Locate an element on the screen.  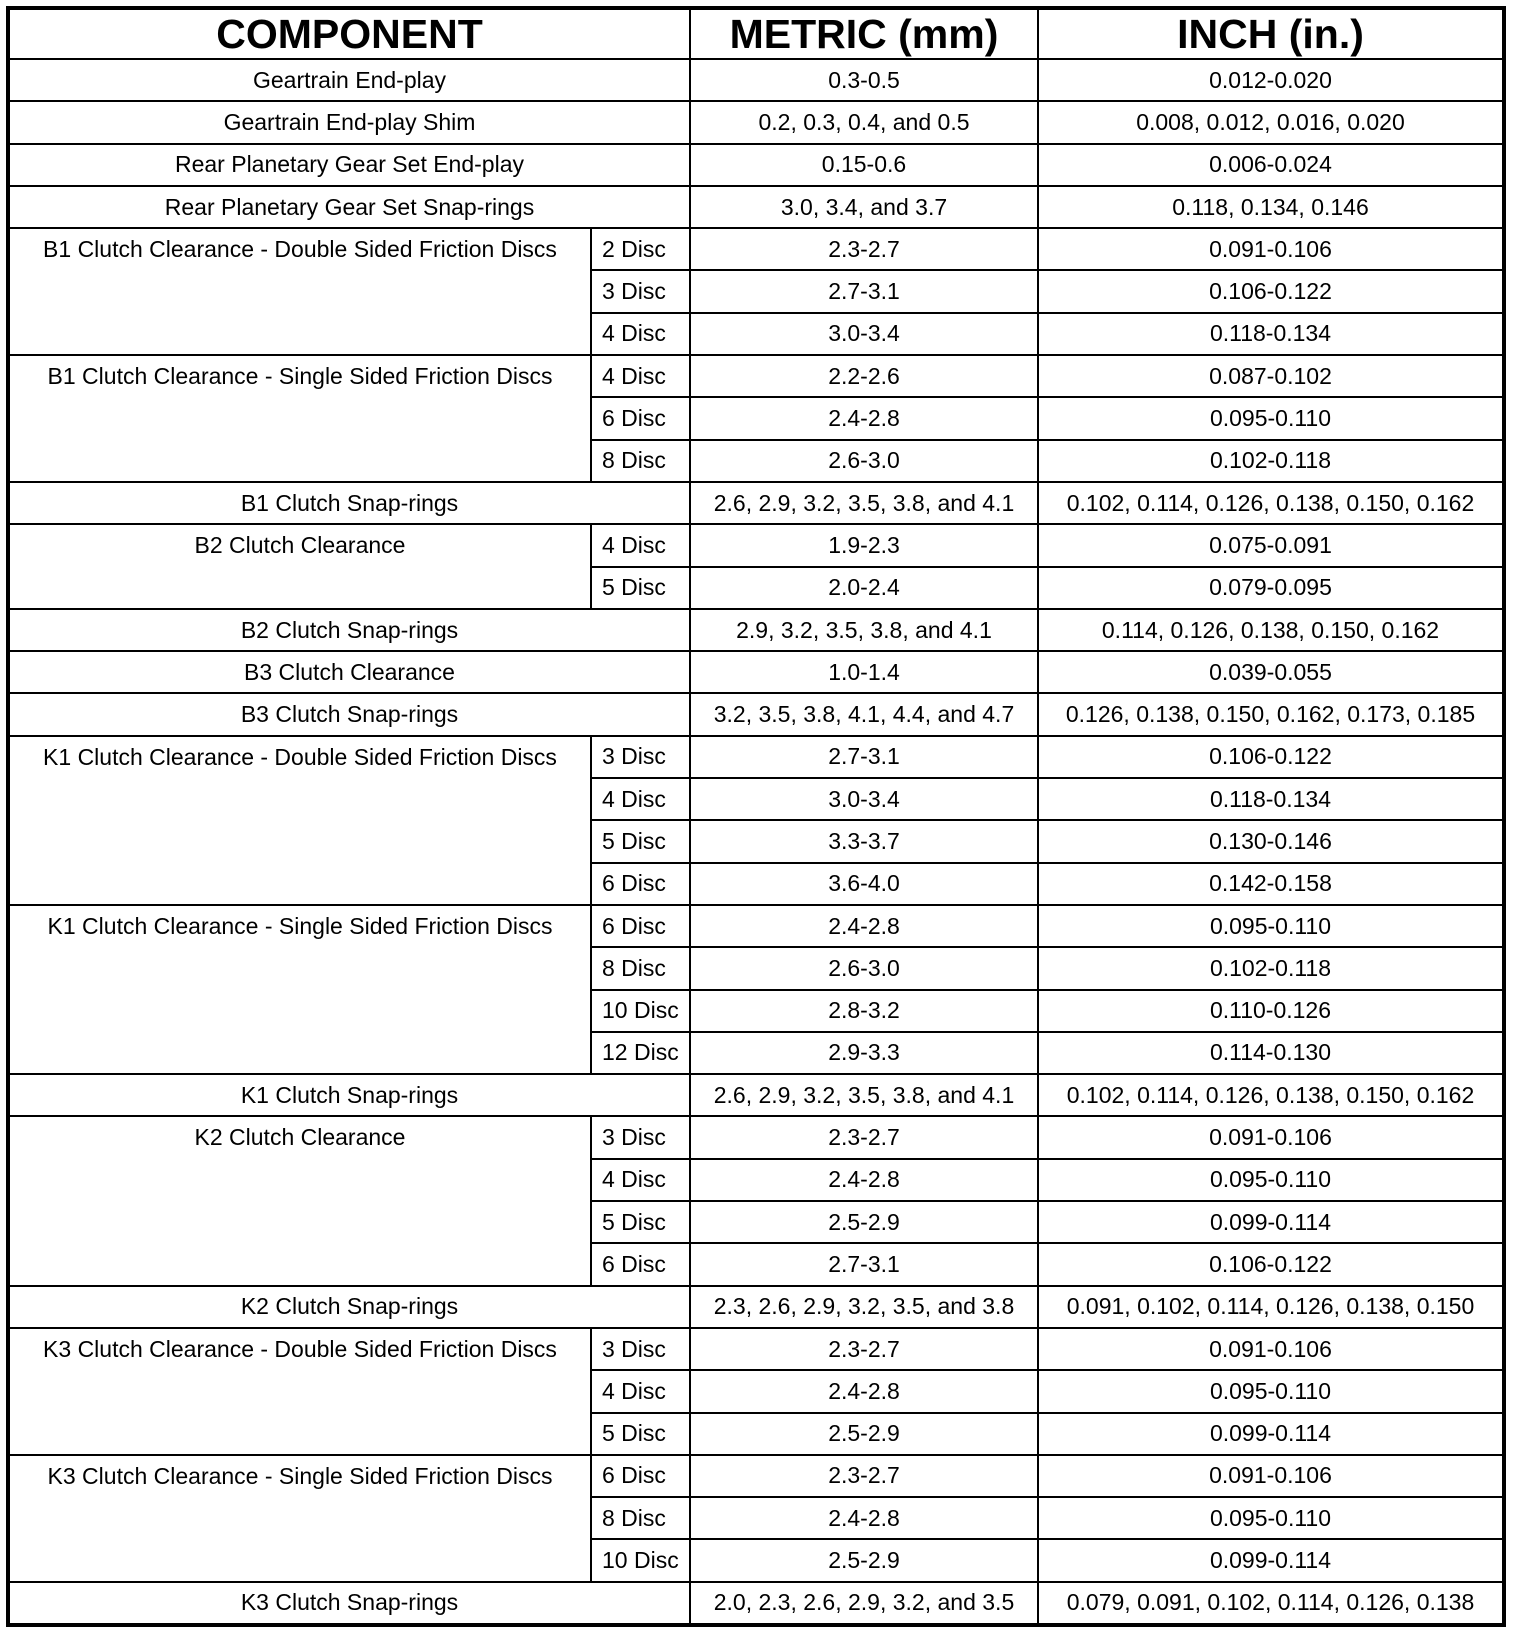
inch-cell: 0.118-0.134 is located at coordinates (1271, 334).